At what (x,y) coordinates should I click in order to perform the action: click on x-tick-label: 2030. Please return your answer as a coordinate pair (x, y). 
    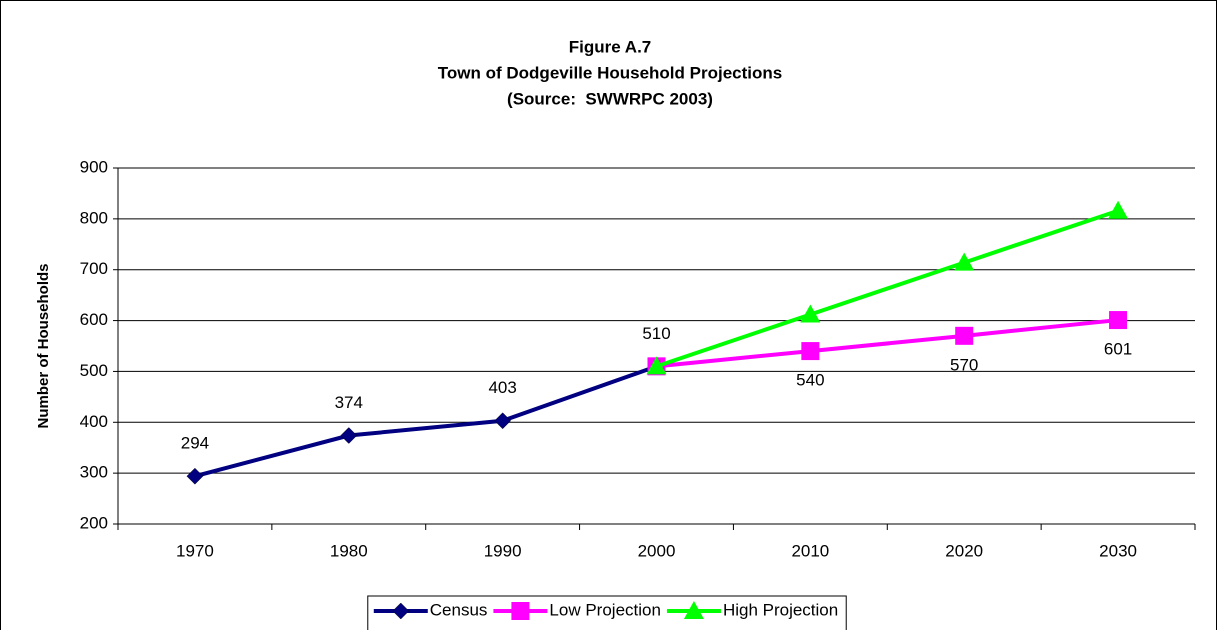
    Looking at the image, I should click on (1118, 550).